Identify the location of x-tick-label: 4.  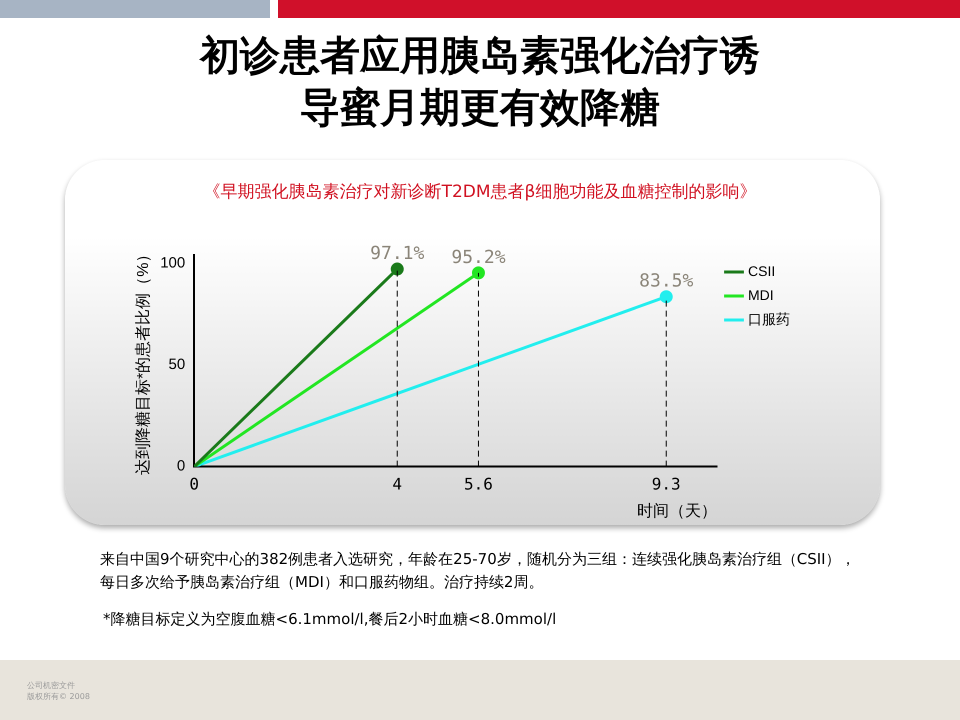
(397, 484).